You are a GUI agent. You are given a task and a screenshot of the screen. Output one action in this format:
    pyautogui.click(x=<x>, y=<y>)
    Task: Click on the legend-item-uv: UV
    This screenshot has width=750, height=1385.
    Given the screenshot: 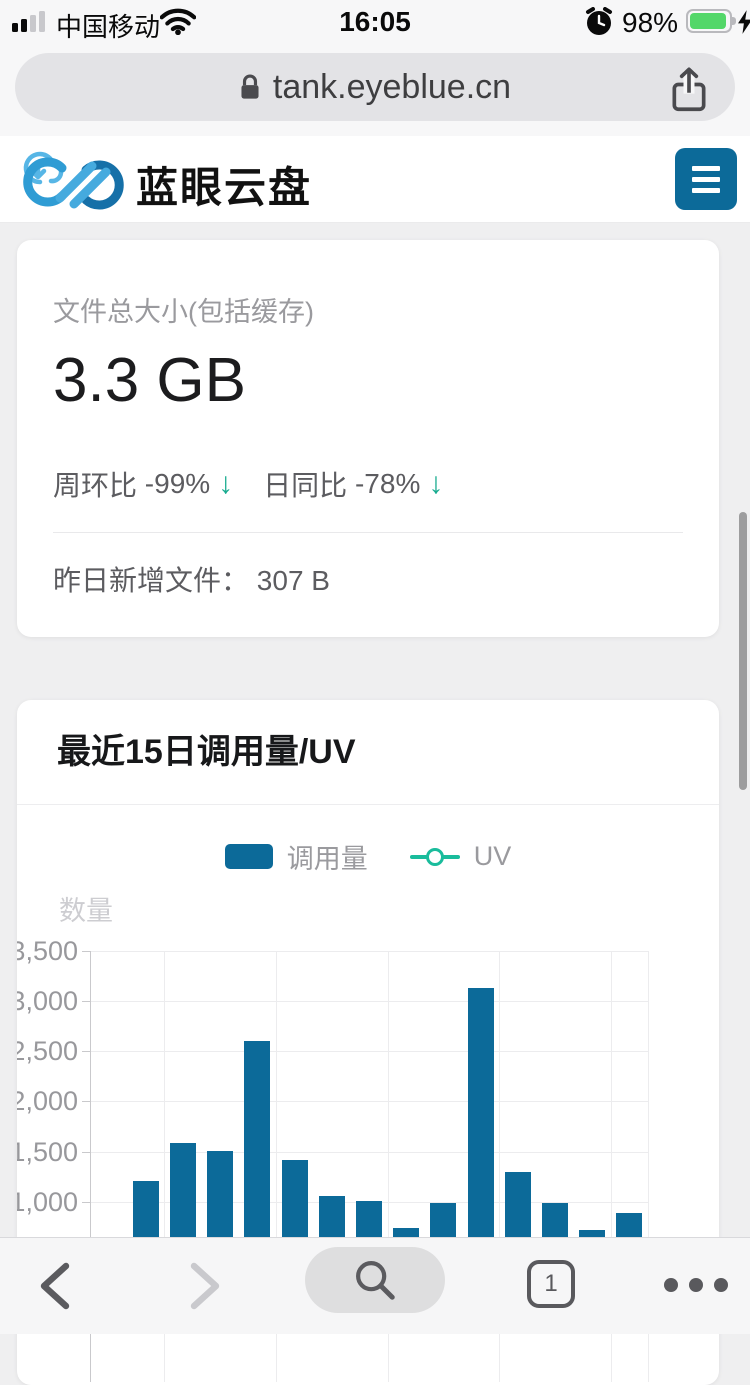 What is the action you would take?
    pyautogui.click(x=448, y=856)
    